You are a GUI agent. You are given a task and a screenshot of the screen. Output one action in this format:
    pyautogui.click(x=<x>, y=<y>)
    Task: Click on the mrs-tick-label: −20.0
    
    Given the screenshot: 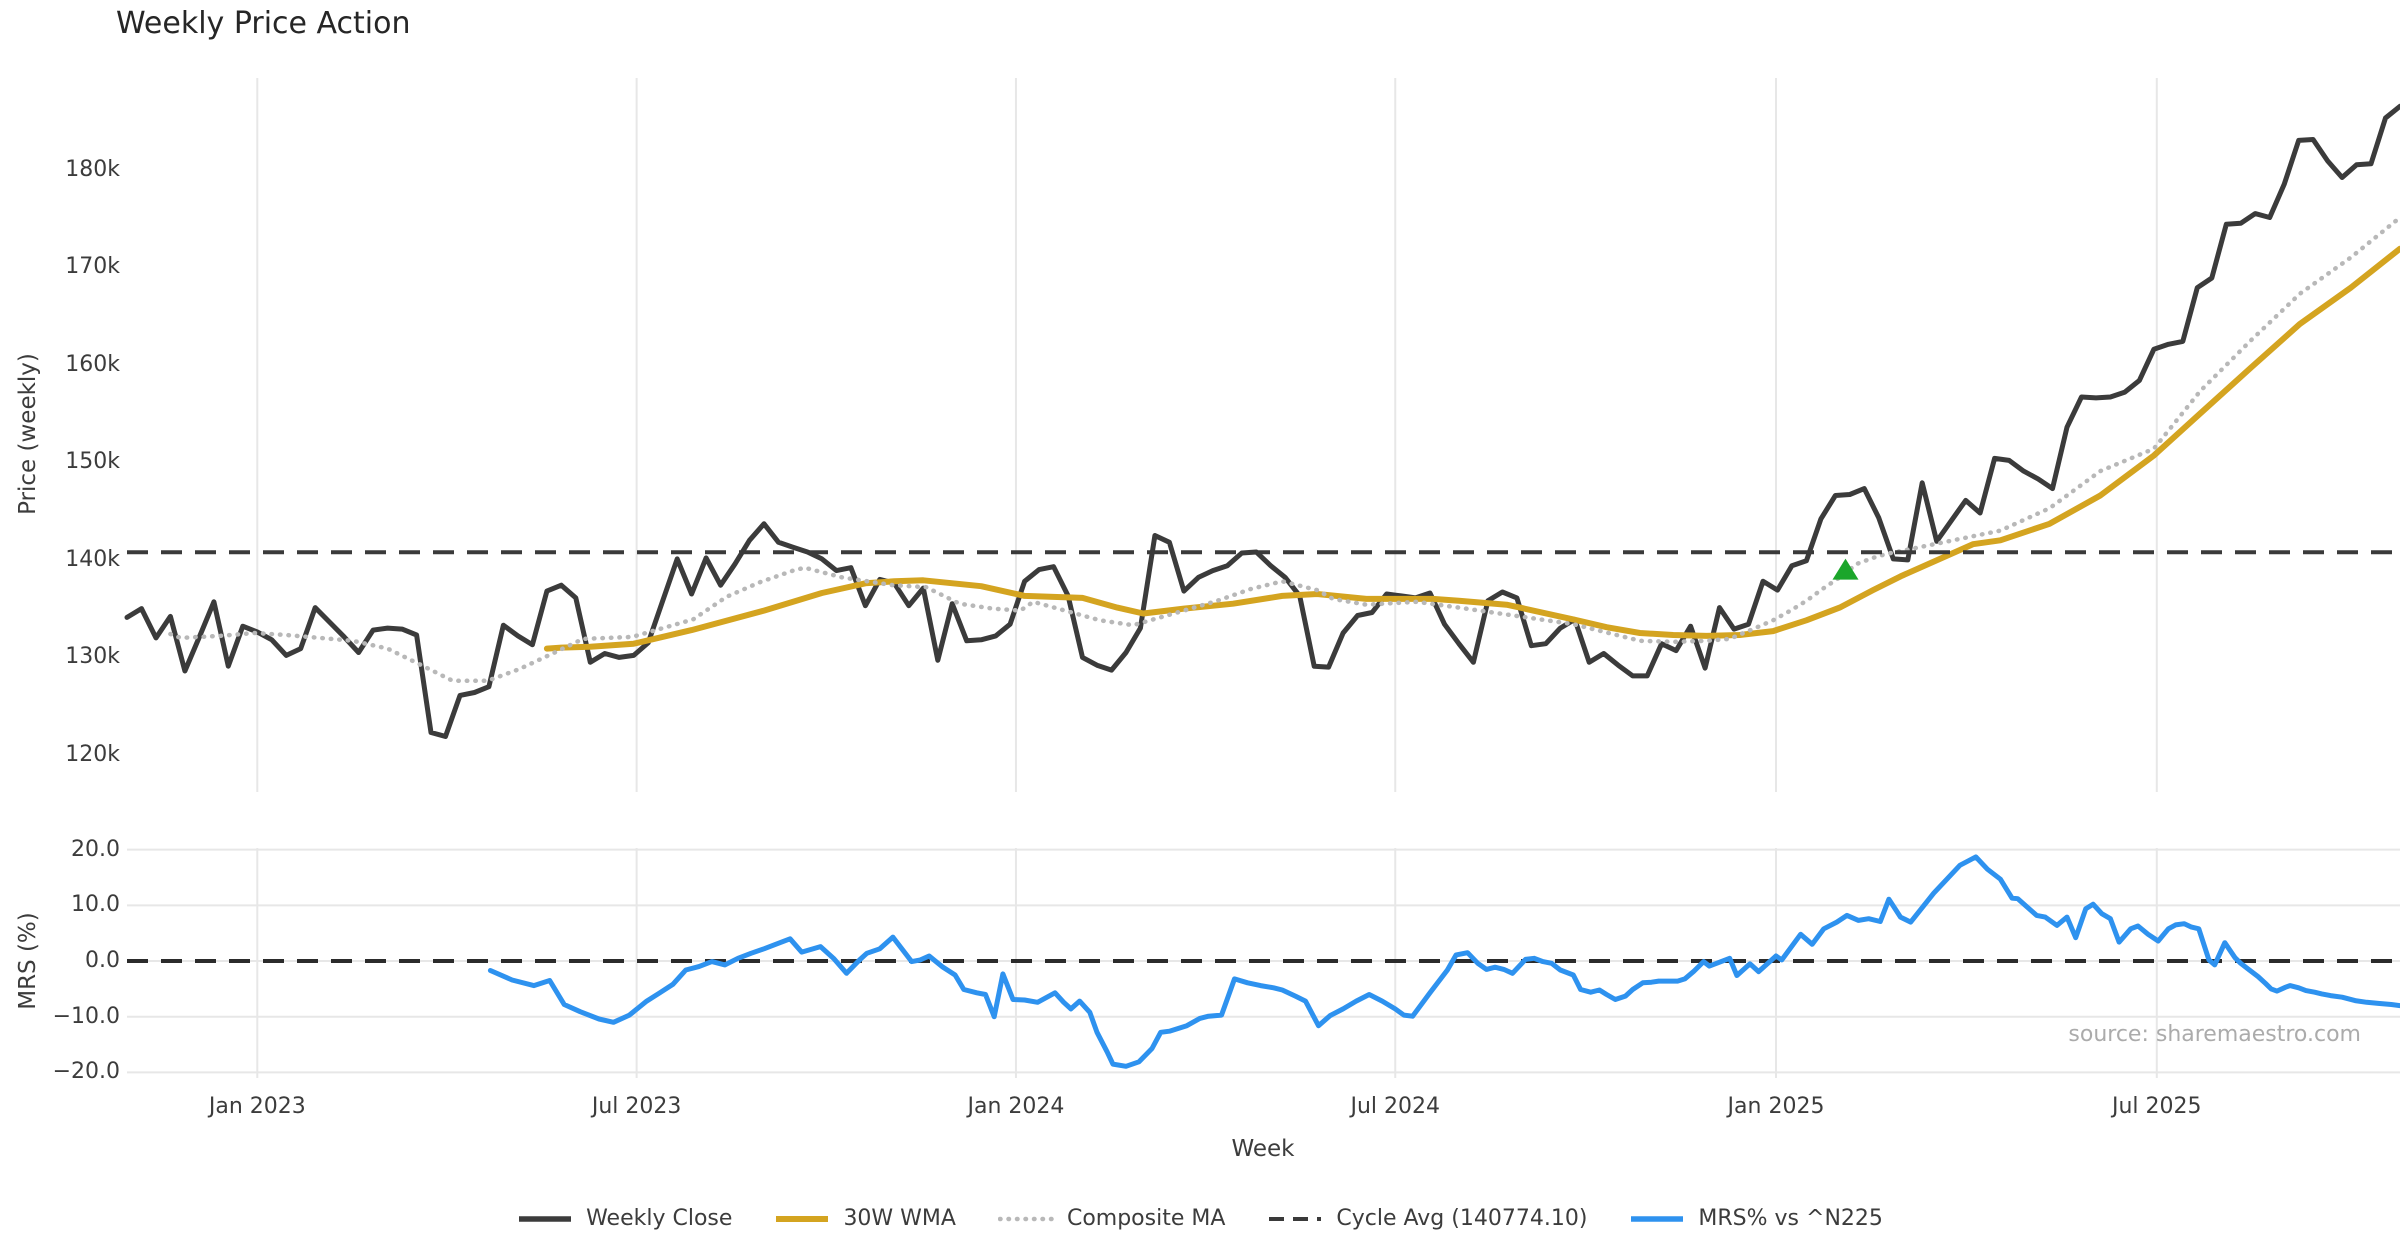 What is the action you would take?
    pyautogui.click(x=86, y=1072)
    